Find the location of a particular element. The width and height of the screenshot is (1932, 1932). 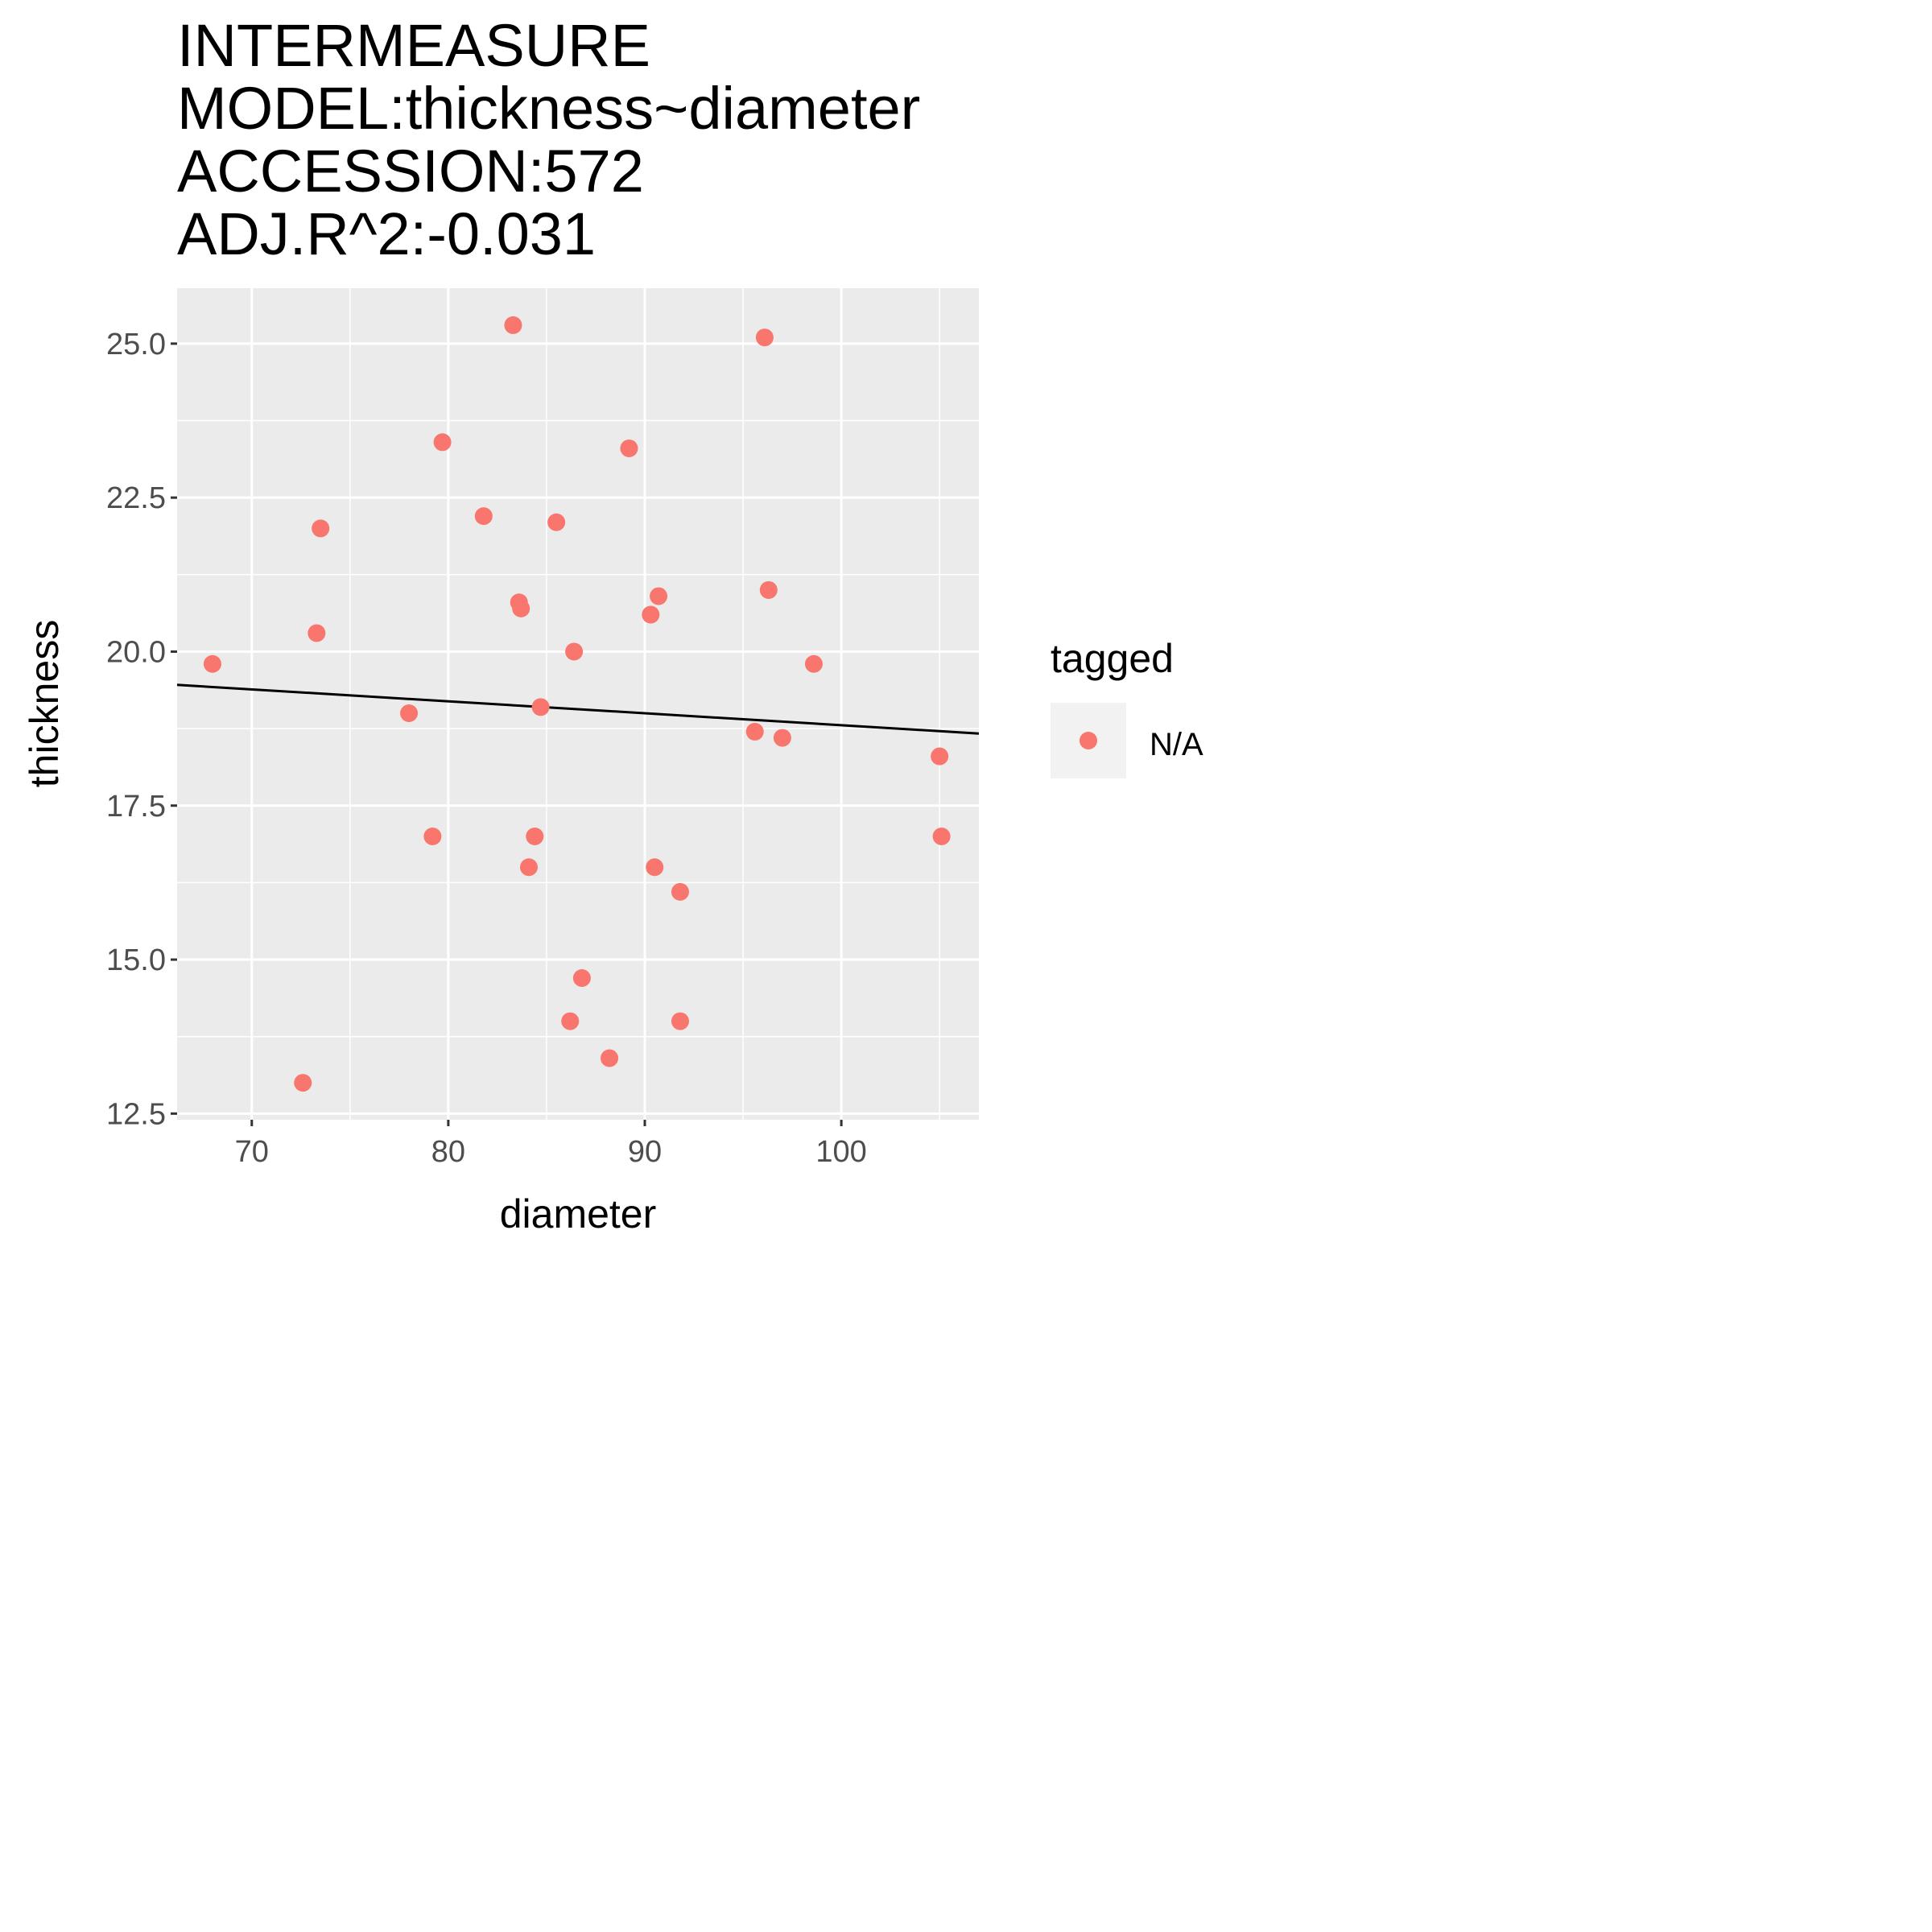

legend-label-na: N/A is located at coordinates (1176, 744).